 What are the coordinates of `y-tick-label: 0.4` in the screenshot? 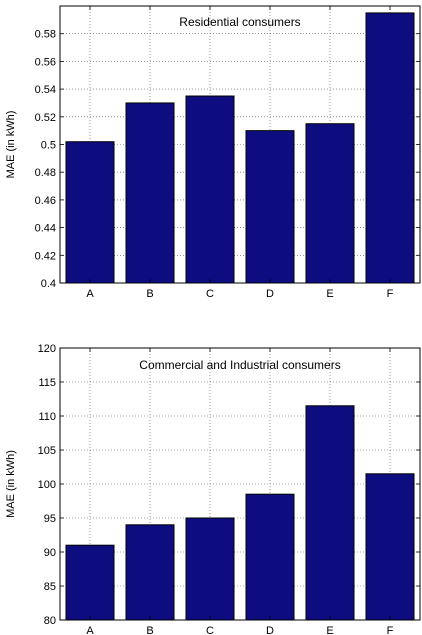 It's located at (48, 284).